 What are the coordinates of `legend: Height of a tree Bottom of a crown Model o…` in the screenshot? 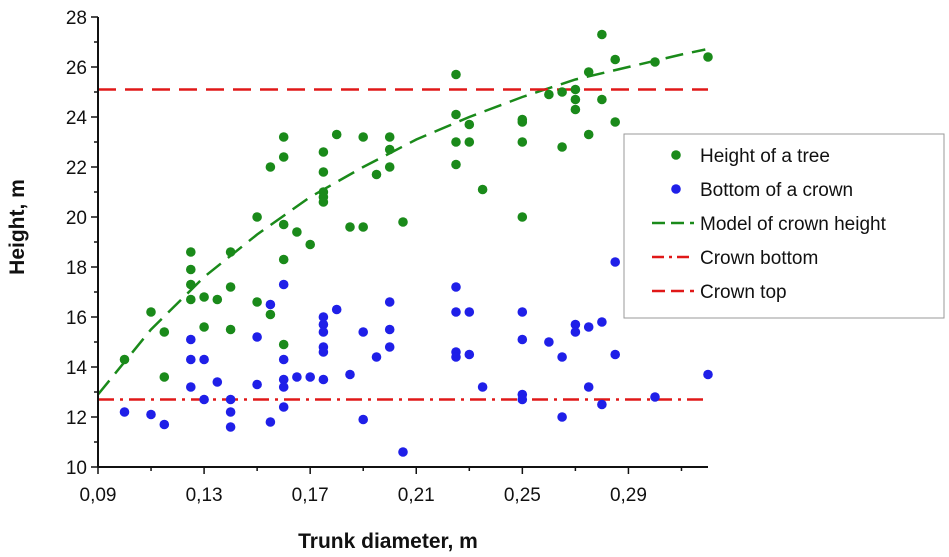 It's located at (784, 226).